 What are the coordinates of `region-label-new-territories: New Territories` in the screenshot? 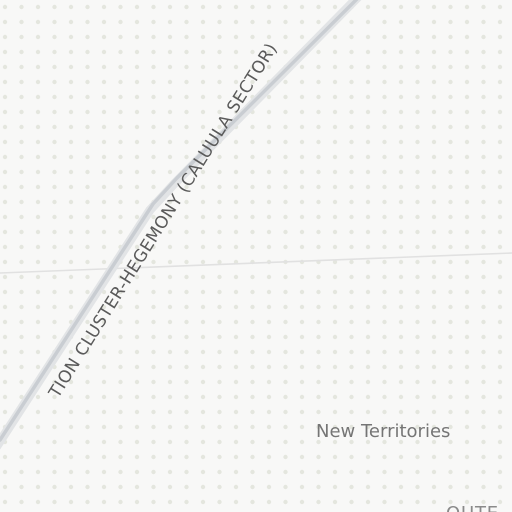 It's located at (383, 431).